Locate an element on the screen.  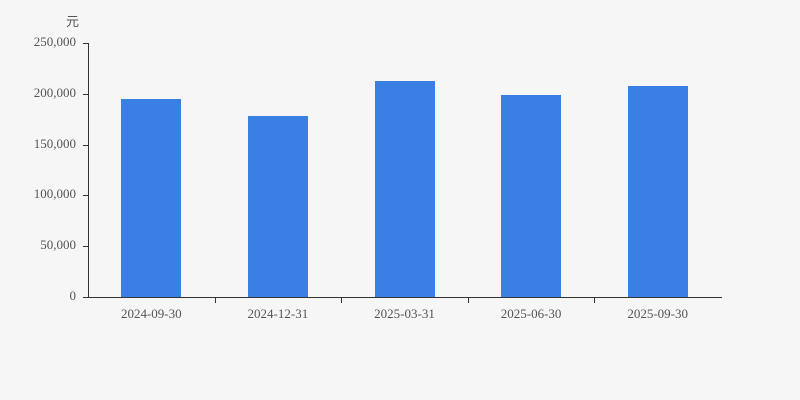
x-axis-line is located at coordinates (405, 297).